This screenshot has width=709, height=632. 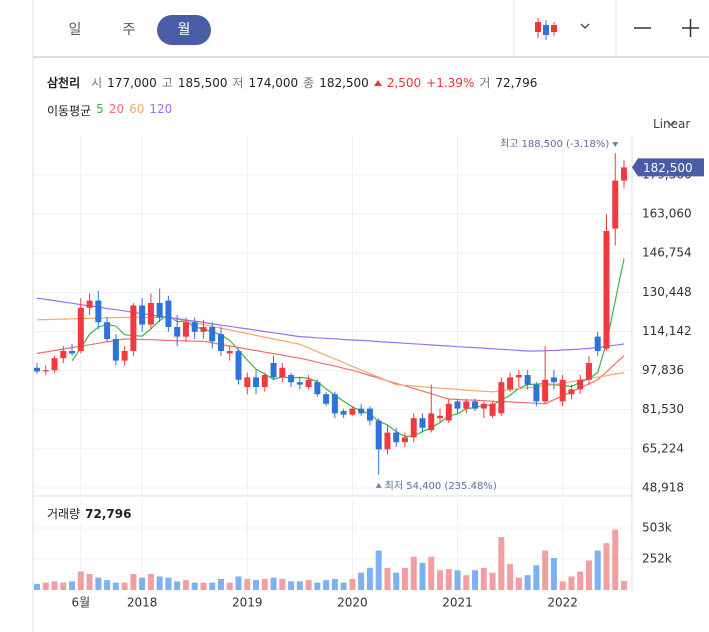 I want to click on label: 시, so click(x=97, y=83).